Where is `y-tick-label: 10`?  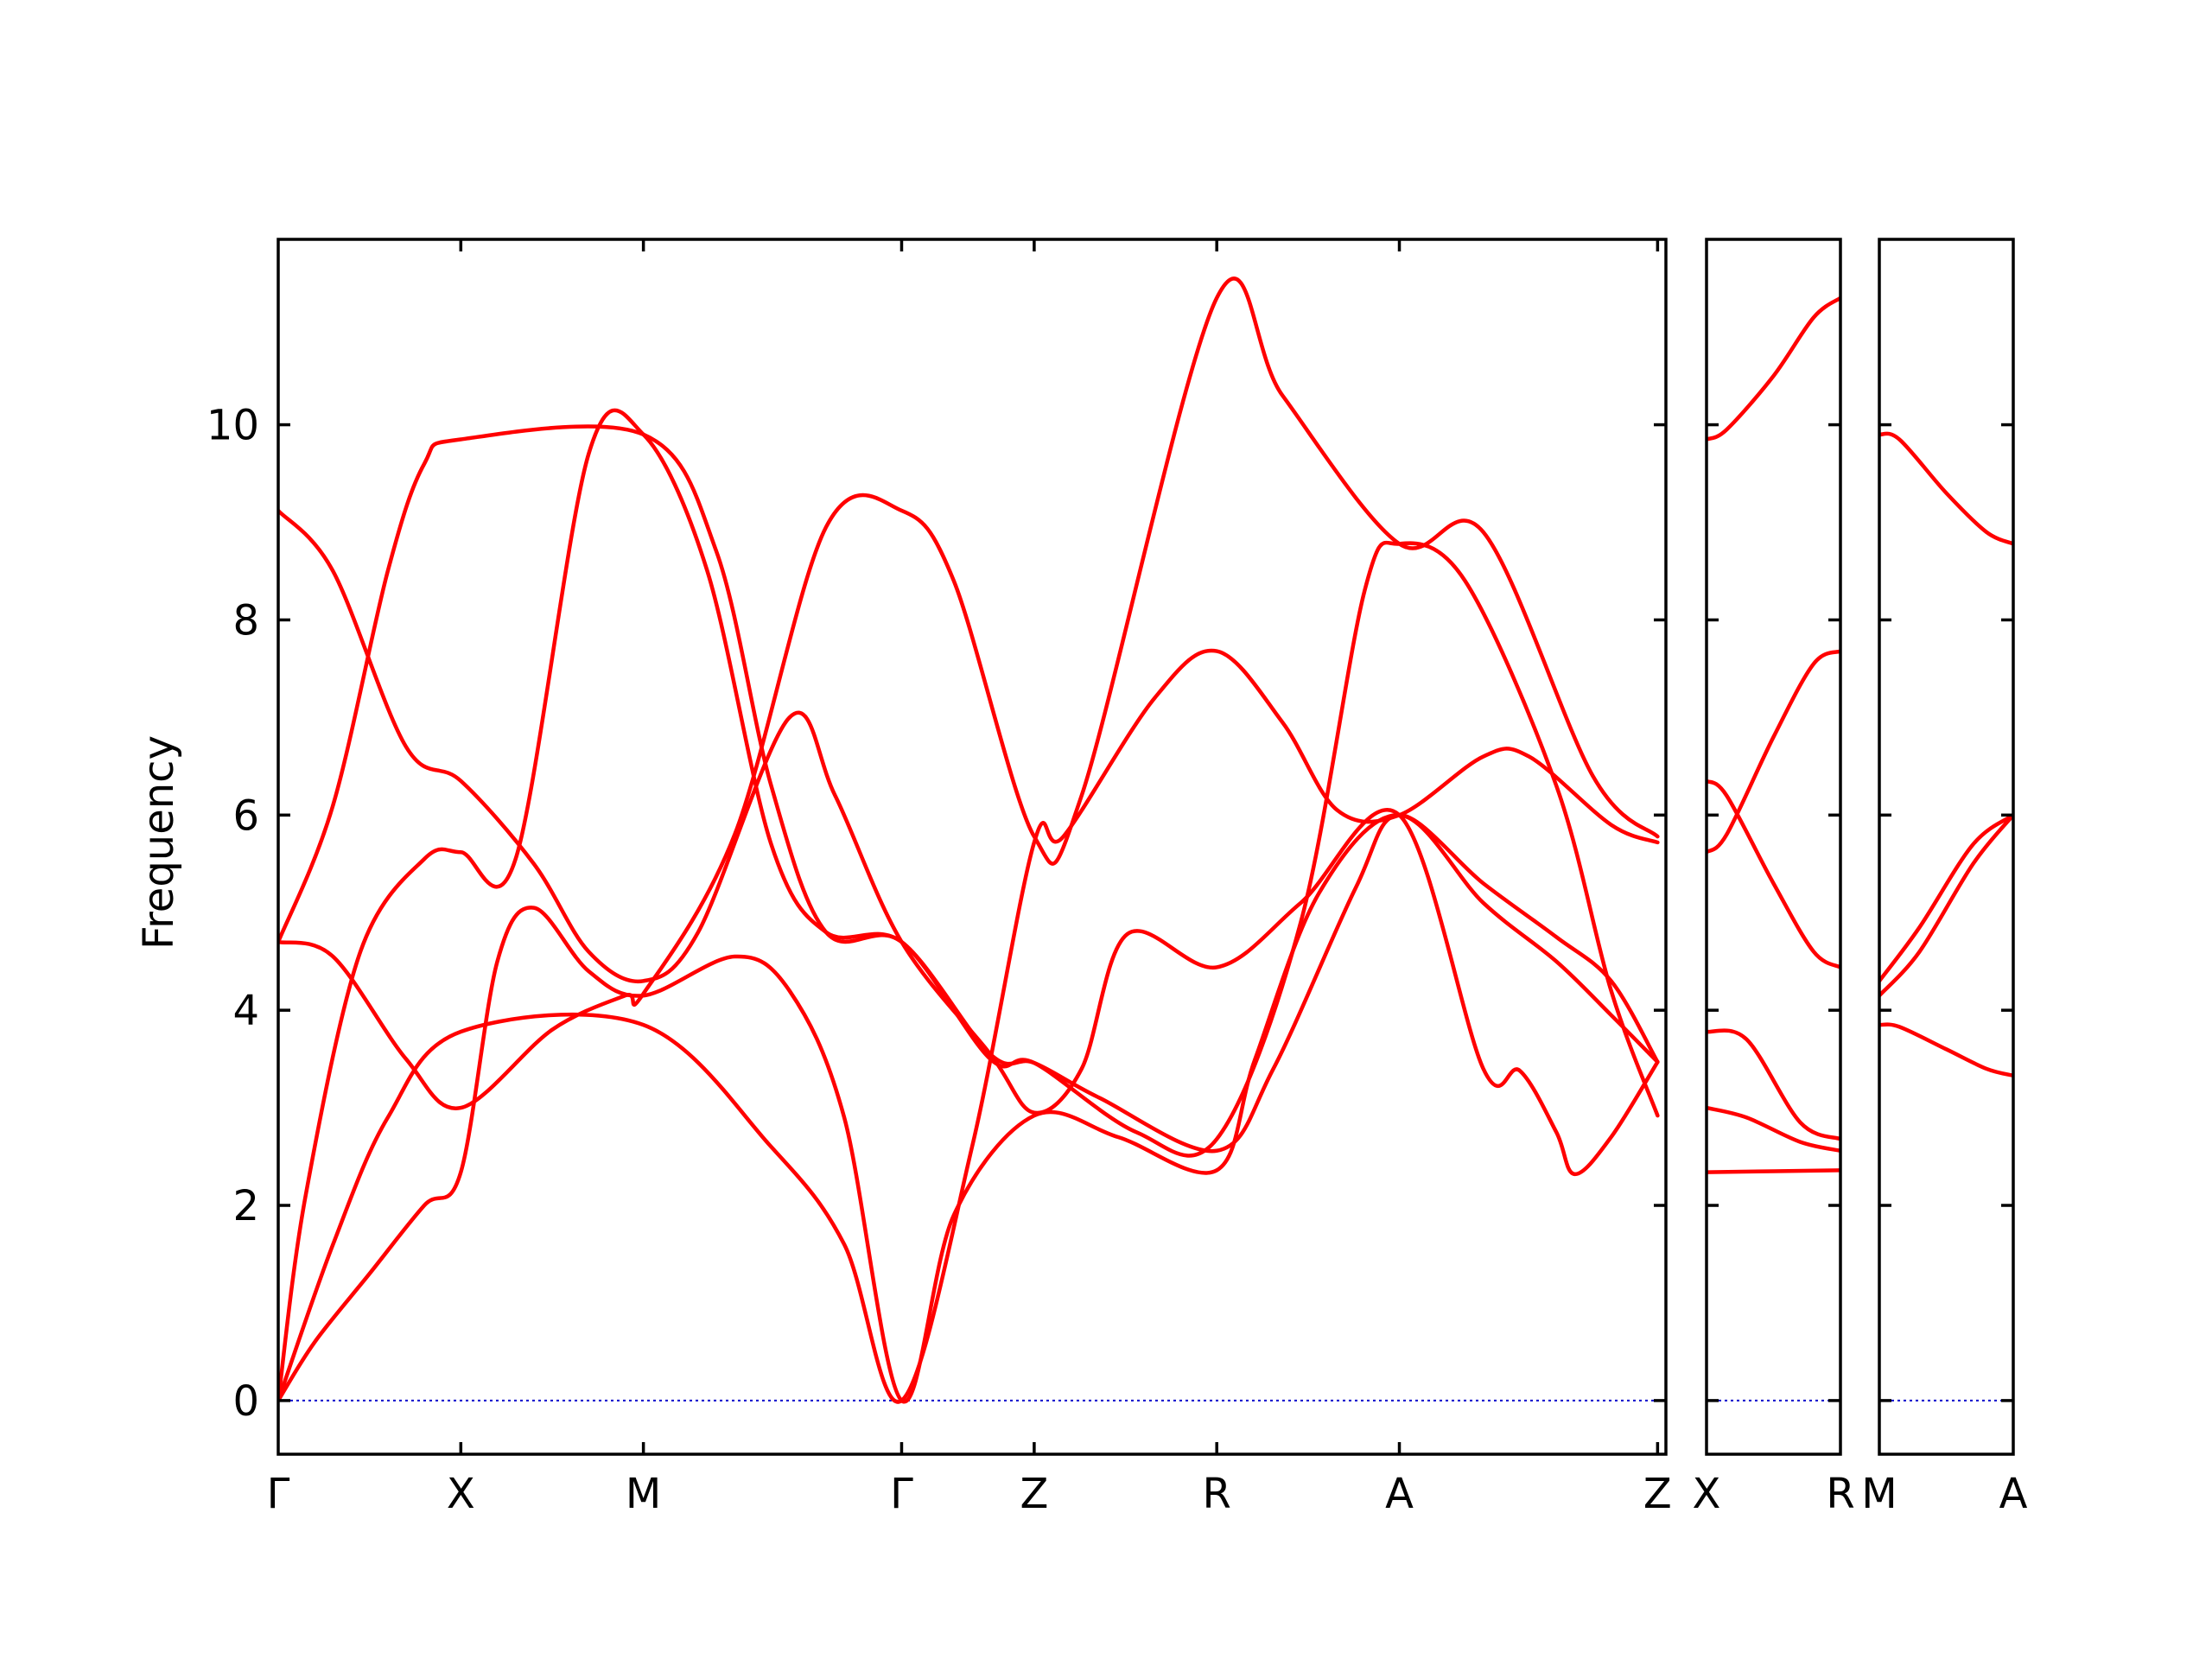 y-tick-label: 10 is located at coordinates (233, 426).